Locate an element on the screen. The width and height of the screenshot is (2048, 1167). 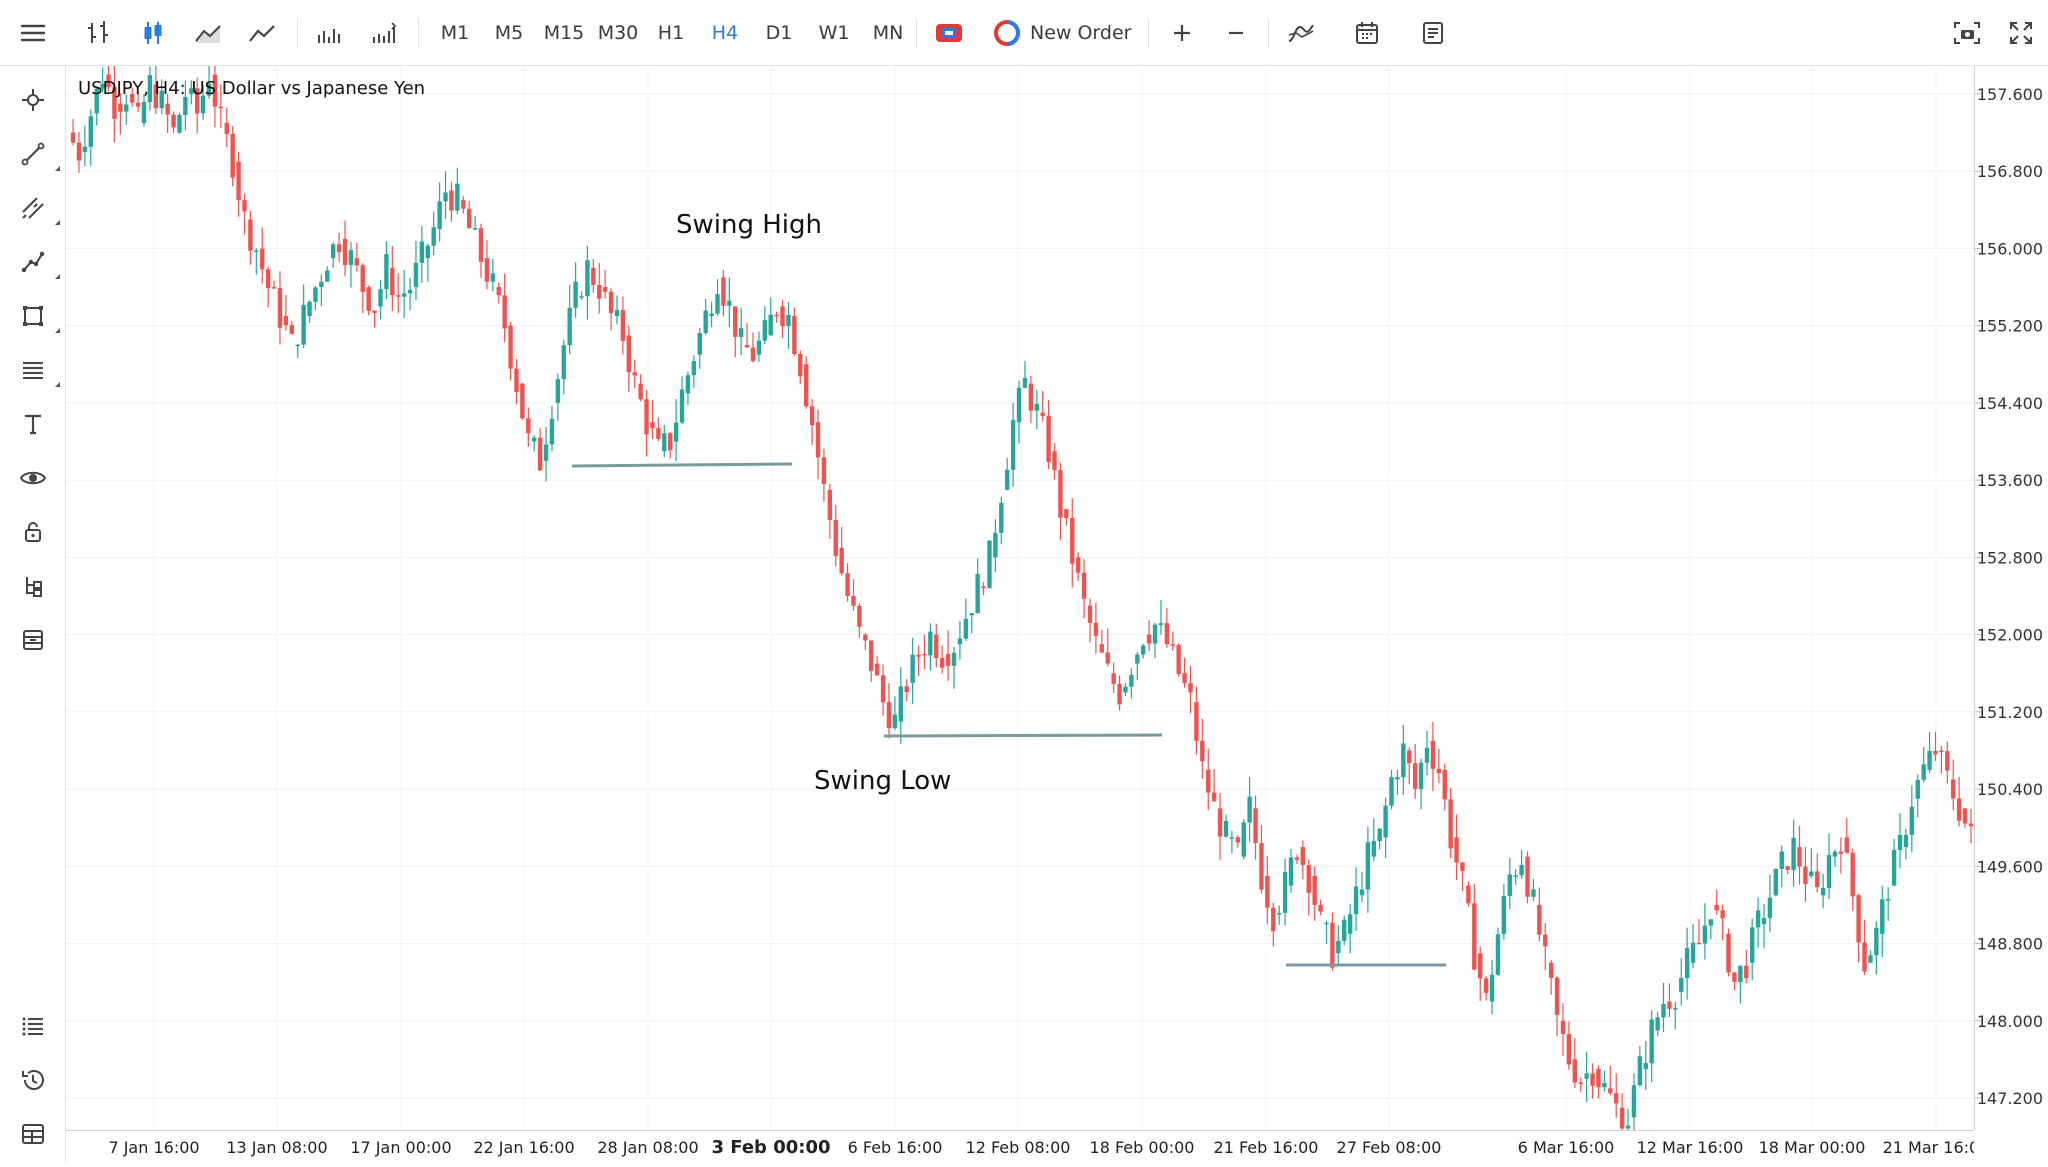
swing-low-level-line is located at coordinates (1023, 735).